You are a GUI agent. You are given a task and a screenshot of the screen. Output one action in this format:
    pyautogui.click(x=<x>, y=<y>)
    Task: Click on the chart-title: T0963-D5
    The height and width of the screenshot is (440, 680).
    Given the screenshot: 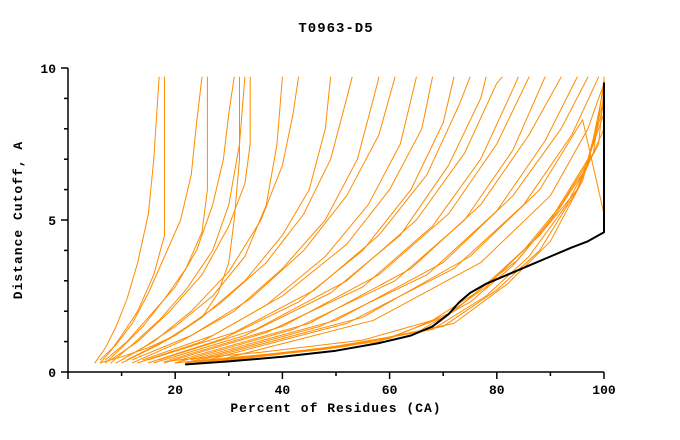 What is the action you would take?
    pyautogui.click(x=335, y=29)
    